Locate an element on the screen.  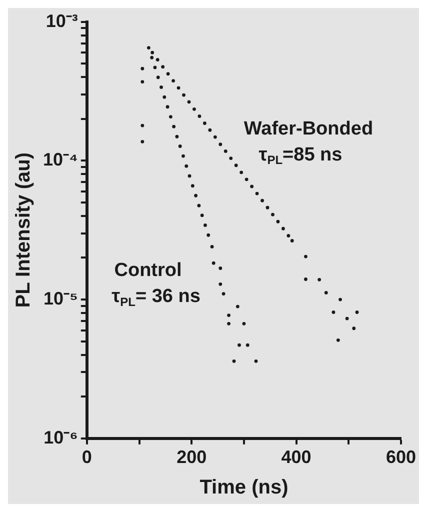
y-axis-title: PL Intensity (au) is located at coordinates (23, 230).